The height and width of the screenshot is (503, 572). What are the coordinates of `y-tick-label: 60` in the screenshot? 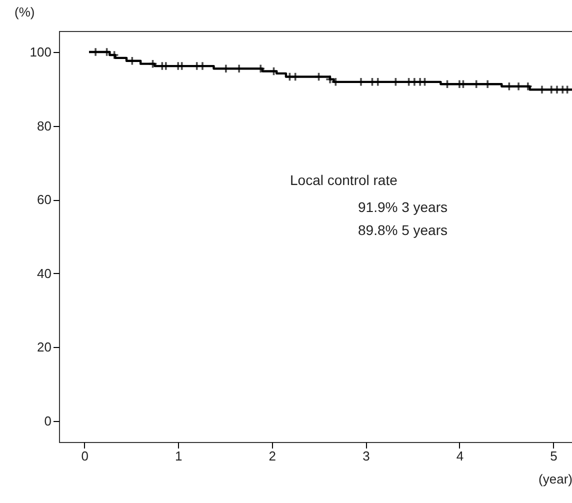 It's located at (44, 200).